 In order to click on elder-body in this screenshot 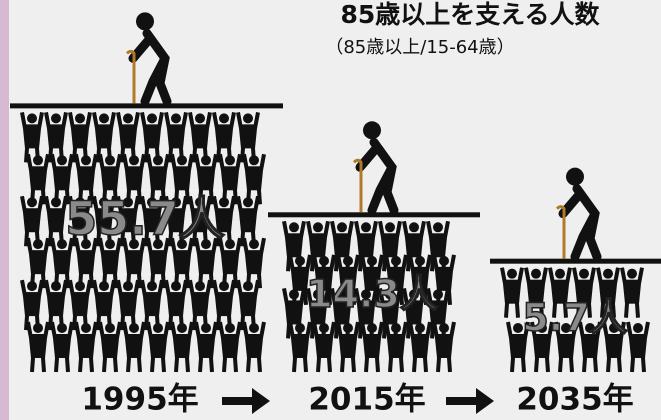, I will do `click(580, 223)`.